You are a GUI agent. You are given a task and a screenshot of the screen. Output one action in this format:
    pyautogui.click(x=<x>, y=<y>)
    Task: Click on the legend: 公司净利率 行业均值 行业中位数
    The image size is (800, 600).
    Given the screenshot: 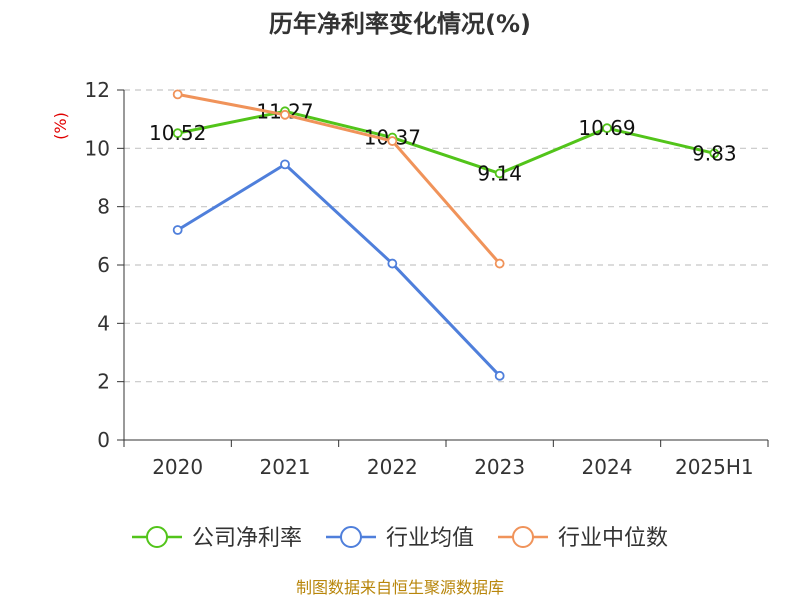 What is the action you would take?
    pyautogui.click(x=400, y=538)
    